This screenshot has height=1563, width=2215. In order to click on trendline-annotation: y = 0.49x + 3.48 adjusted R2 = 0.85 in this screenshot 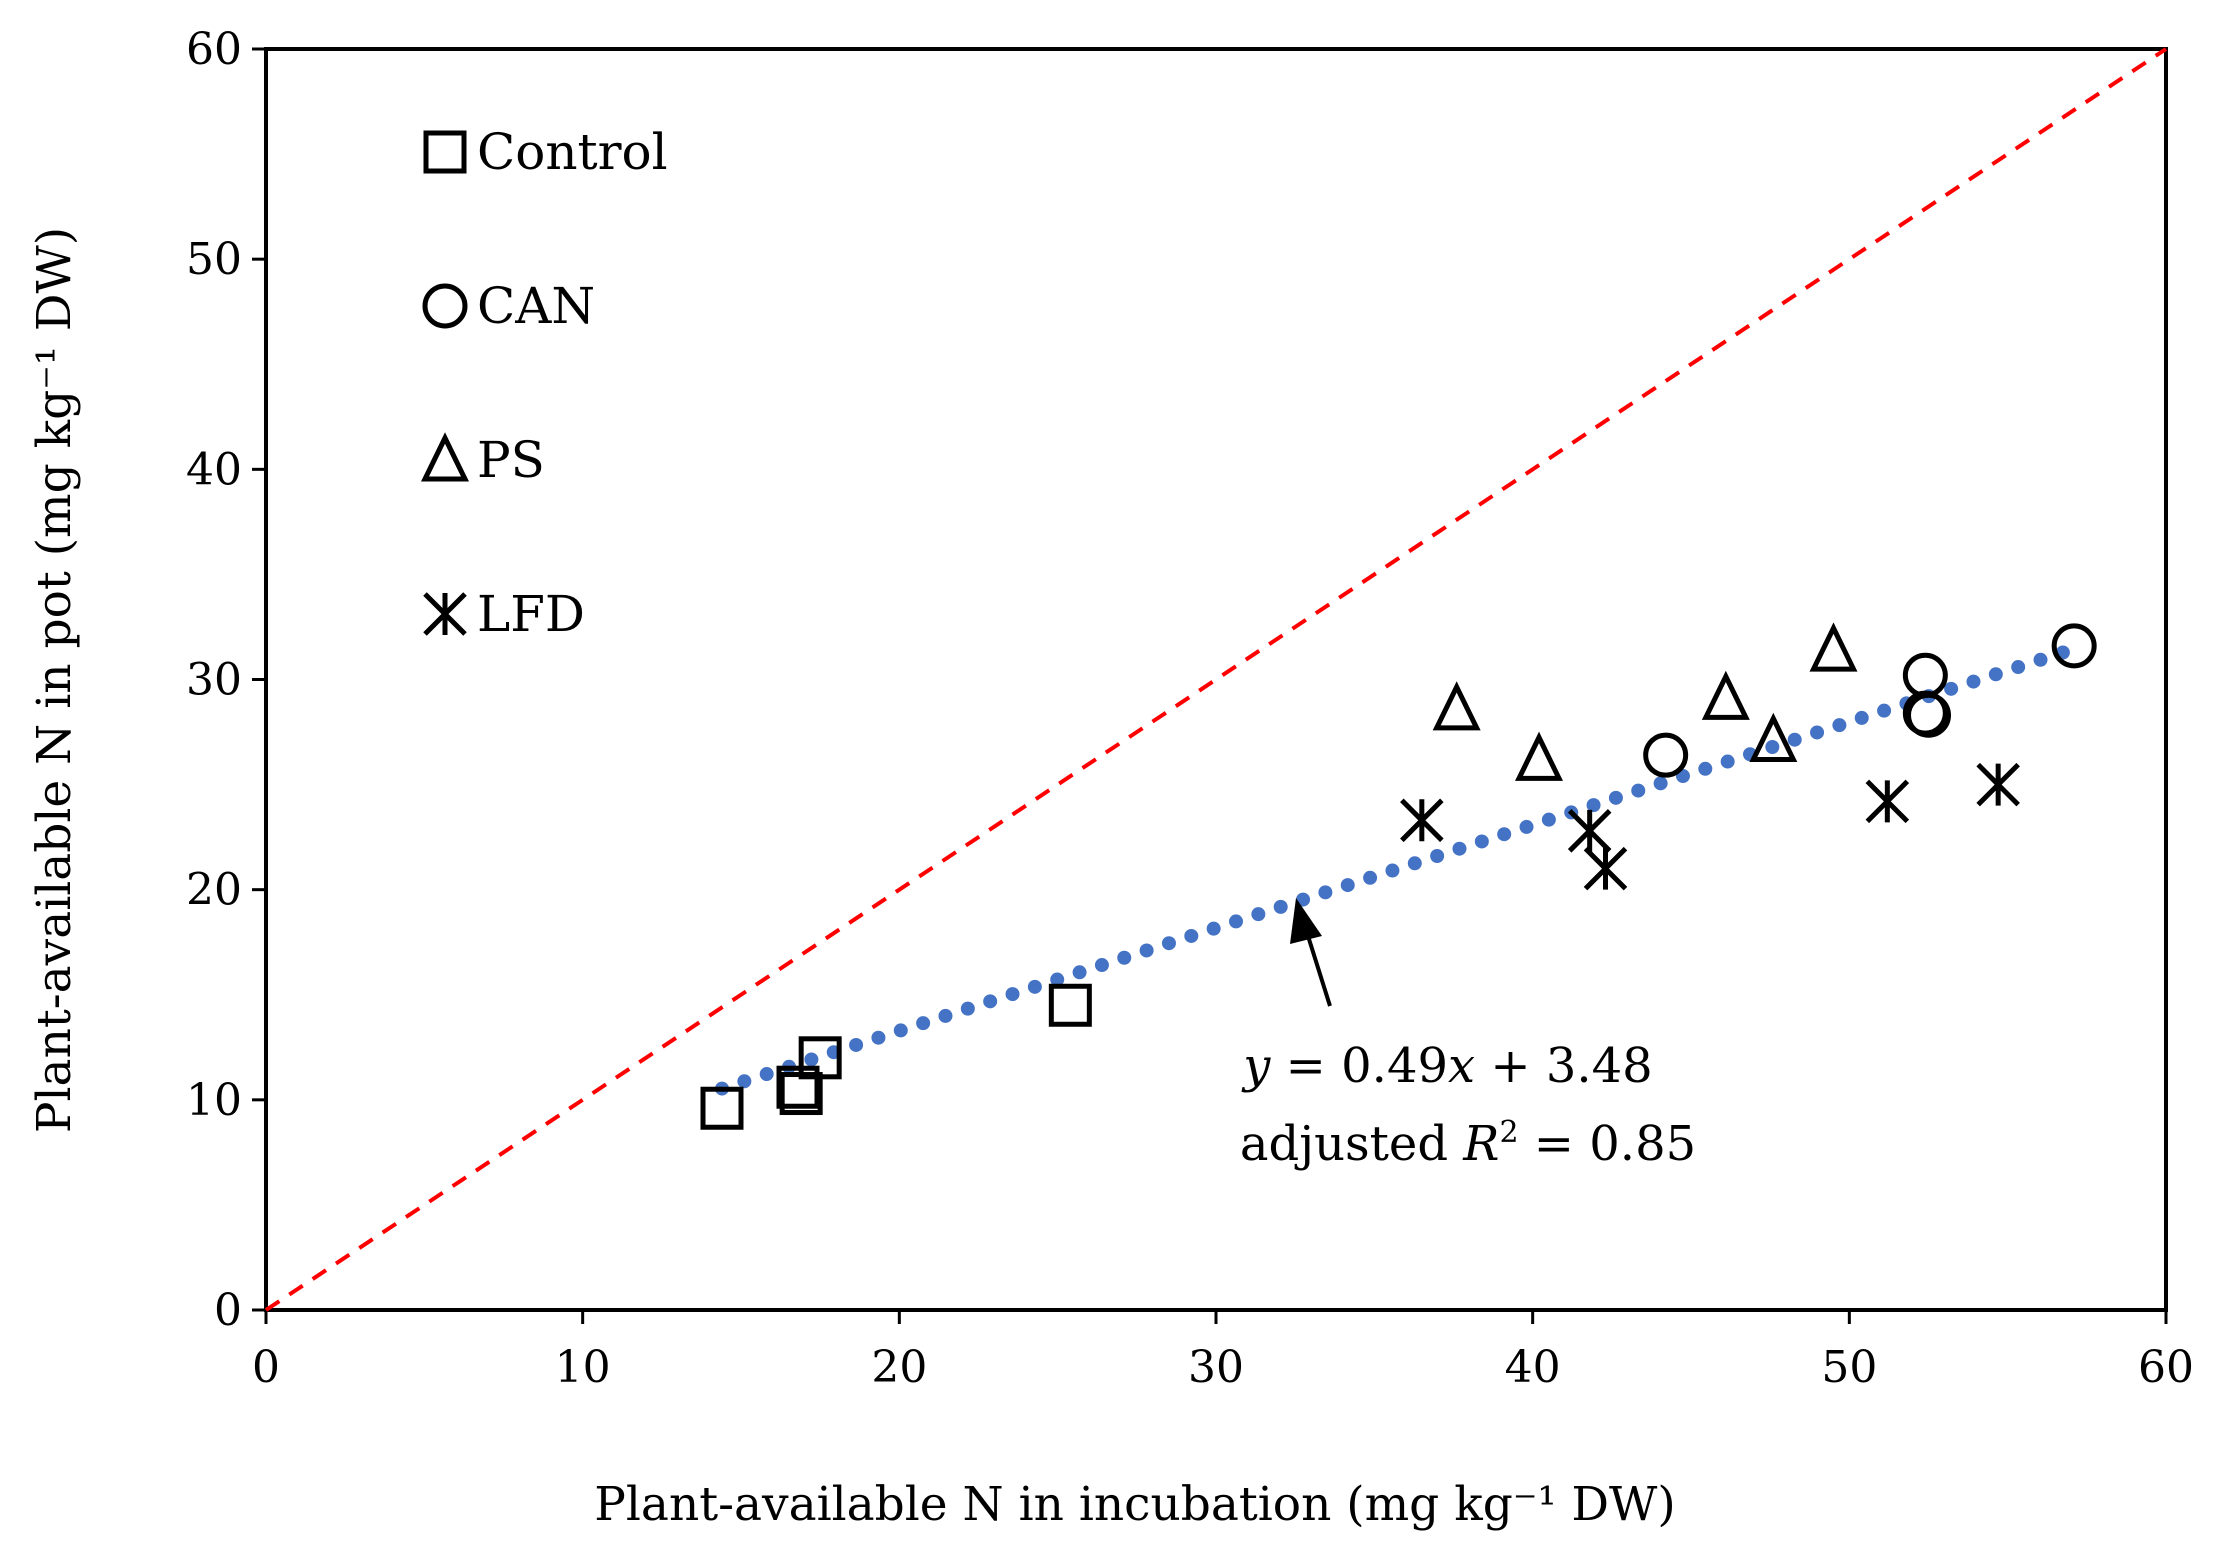, I will do `click(1468, 1035)`.